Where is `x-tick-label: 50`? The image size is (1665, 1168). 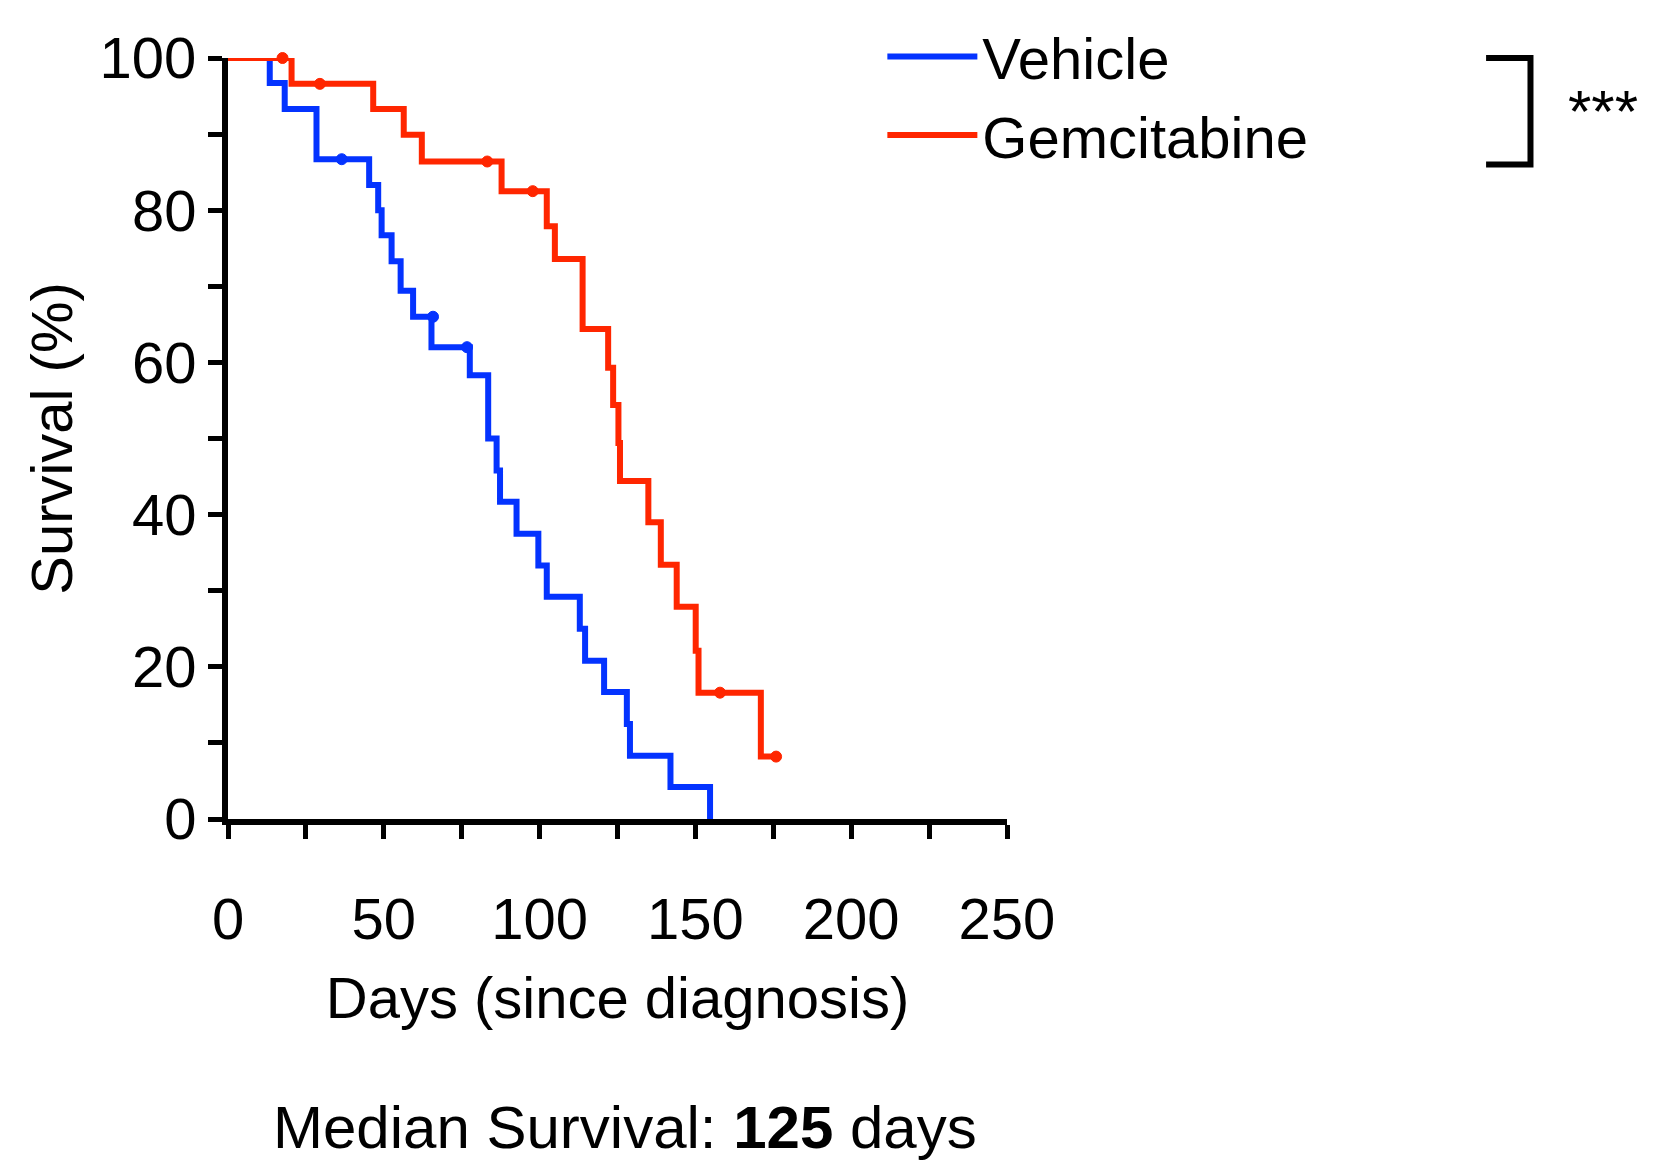 x-tick-label: 50 is located at coordinates (384, 918).